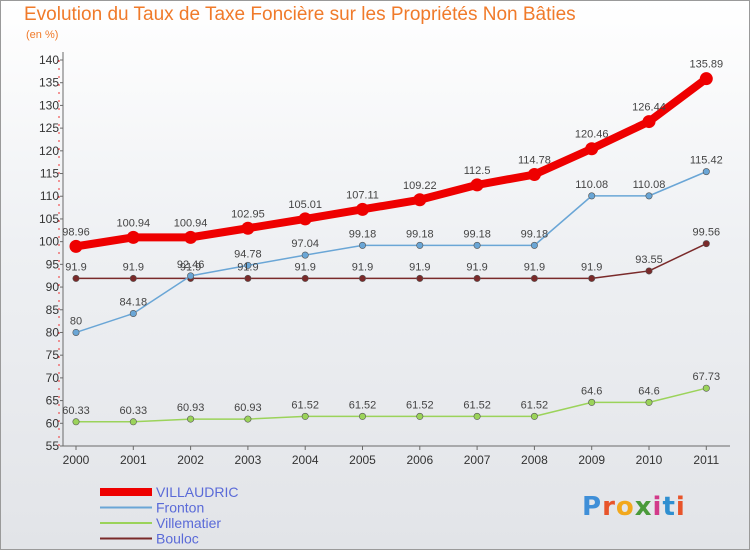  Describe the element at coordinates (649, 271) in the screenshot. I see `point-bouloc-2010` at that location.